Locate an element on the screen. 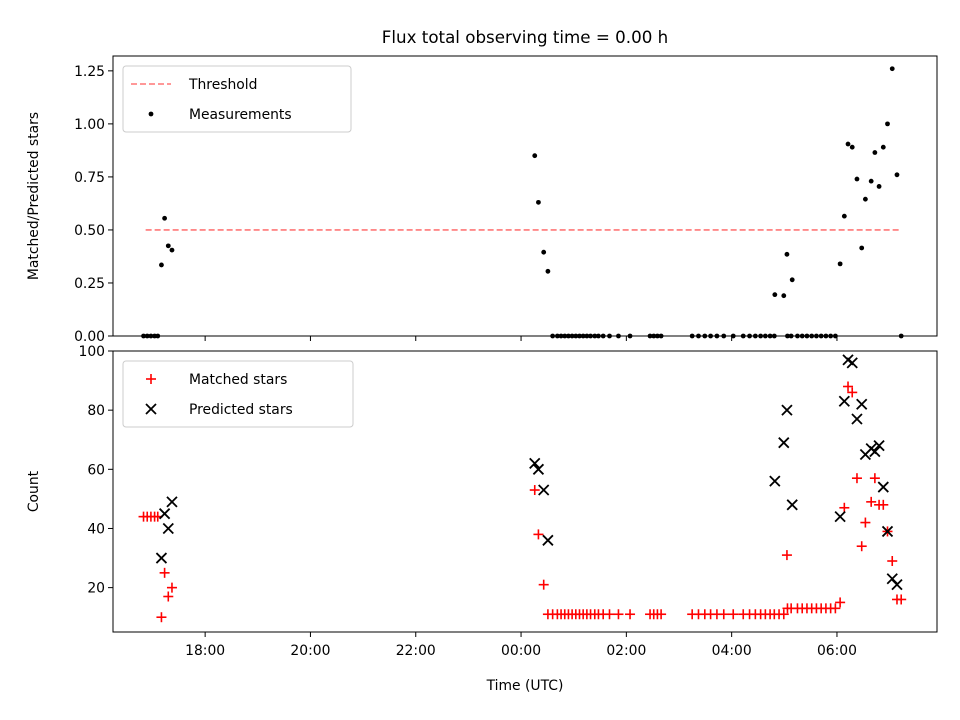  legend: Threshold Measurements is located at coordinates (237, 99).